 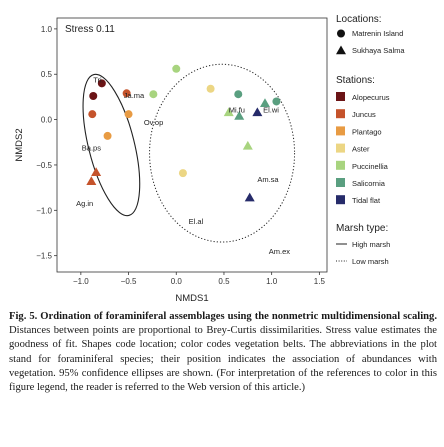 What do you see at coordinates (369, 183) in the screenshot?
I see `legend-station-label: Salicornia` at bounding box center [369, 183].